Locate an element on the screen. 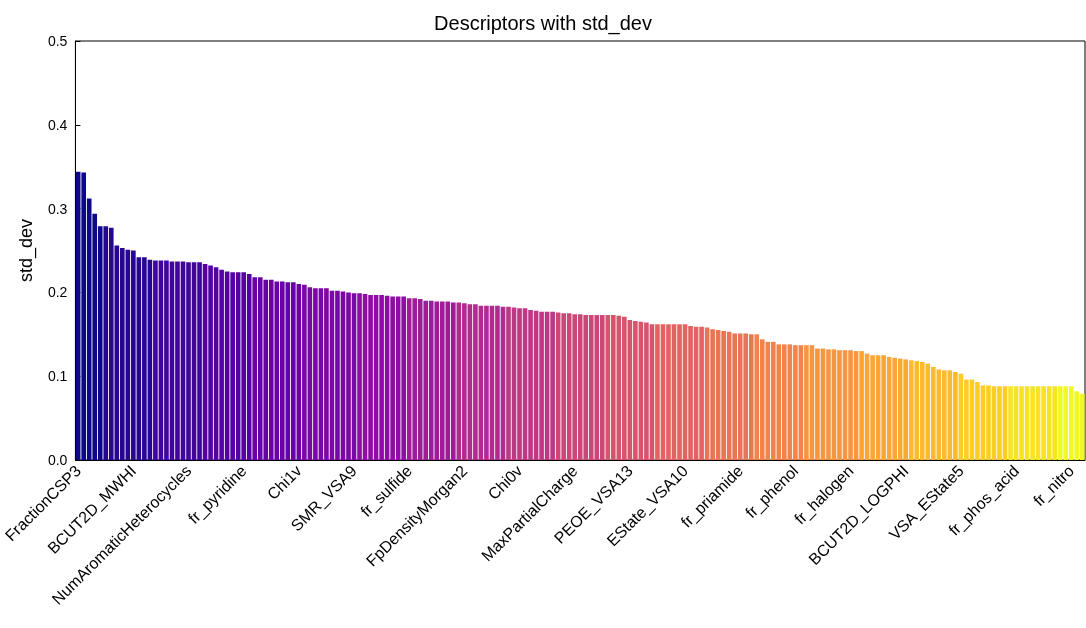 The image size is (1086, 628). y-axis-title: std_dev is located at coordinates (27, 250).